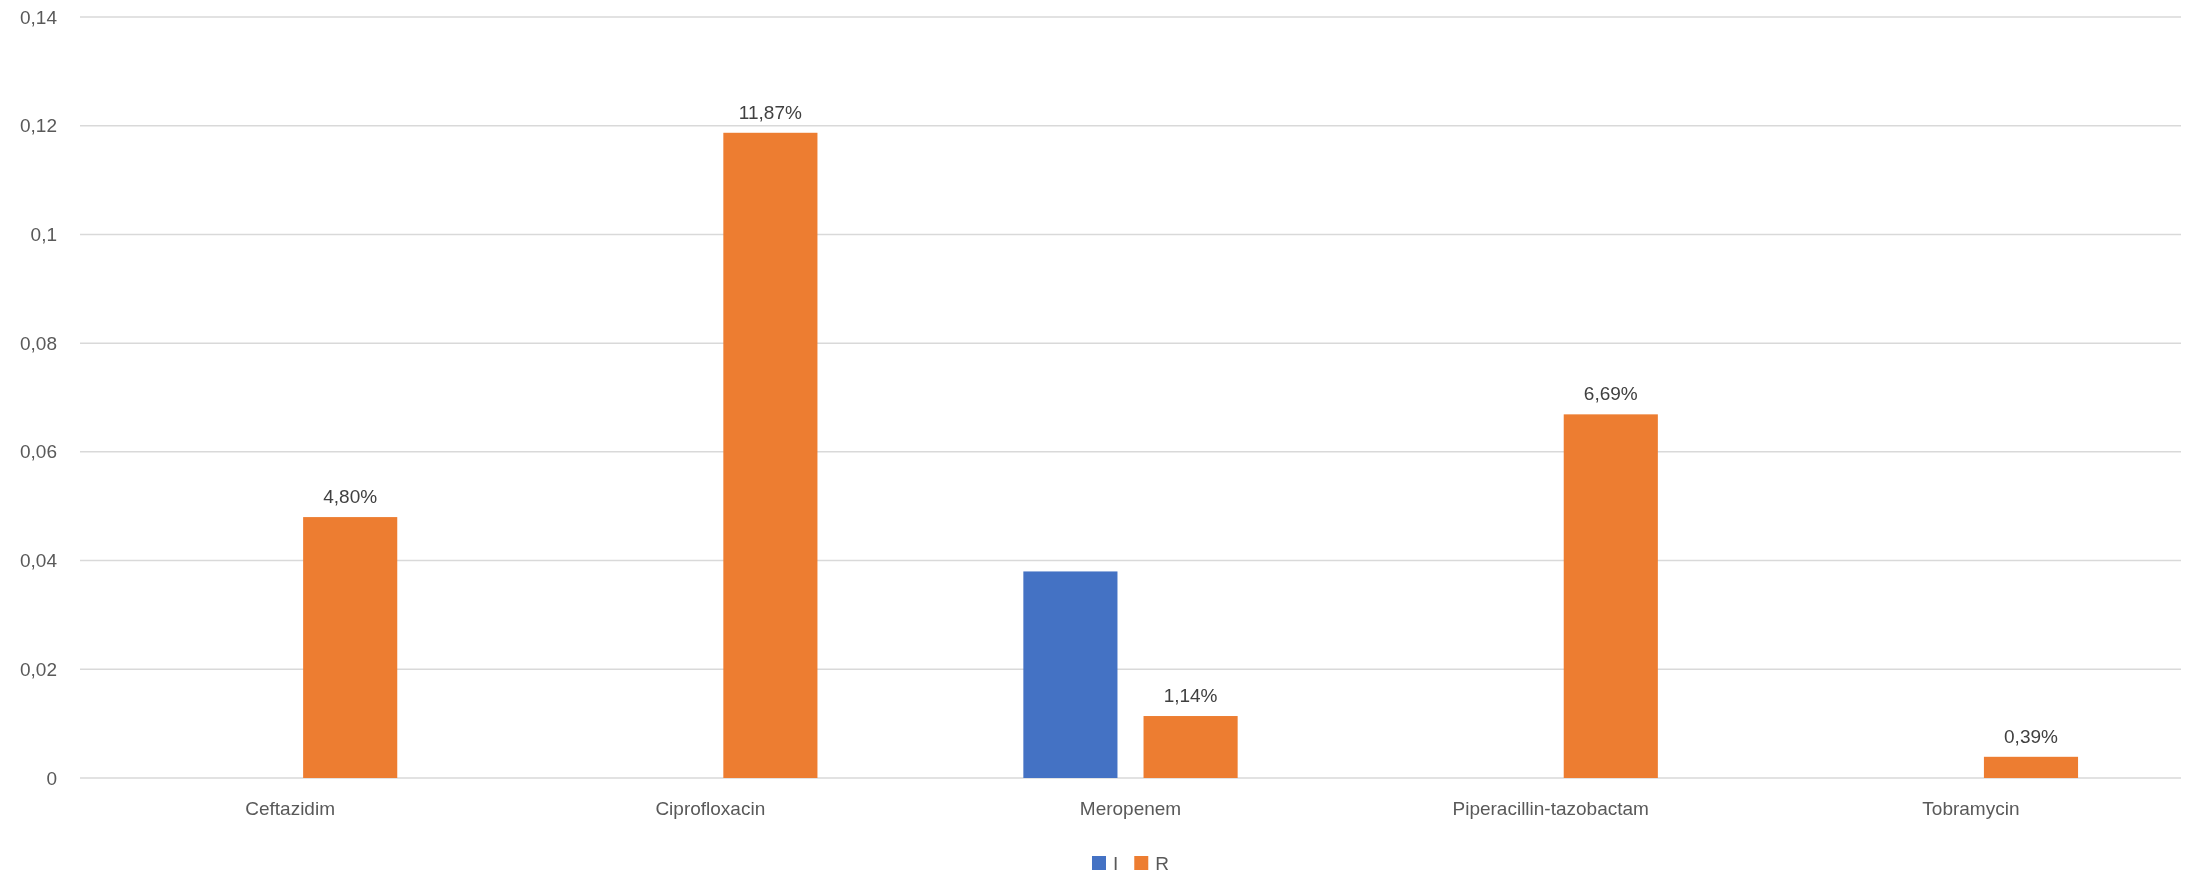 The width and height of the screenshot is (2185, 876). What do you see at coordinates (38, 126) in the screenshot?
I see `y-tick-label: 0,12` at bounding box center [38, 126].